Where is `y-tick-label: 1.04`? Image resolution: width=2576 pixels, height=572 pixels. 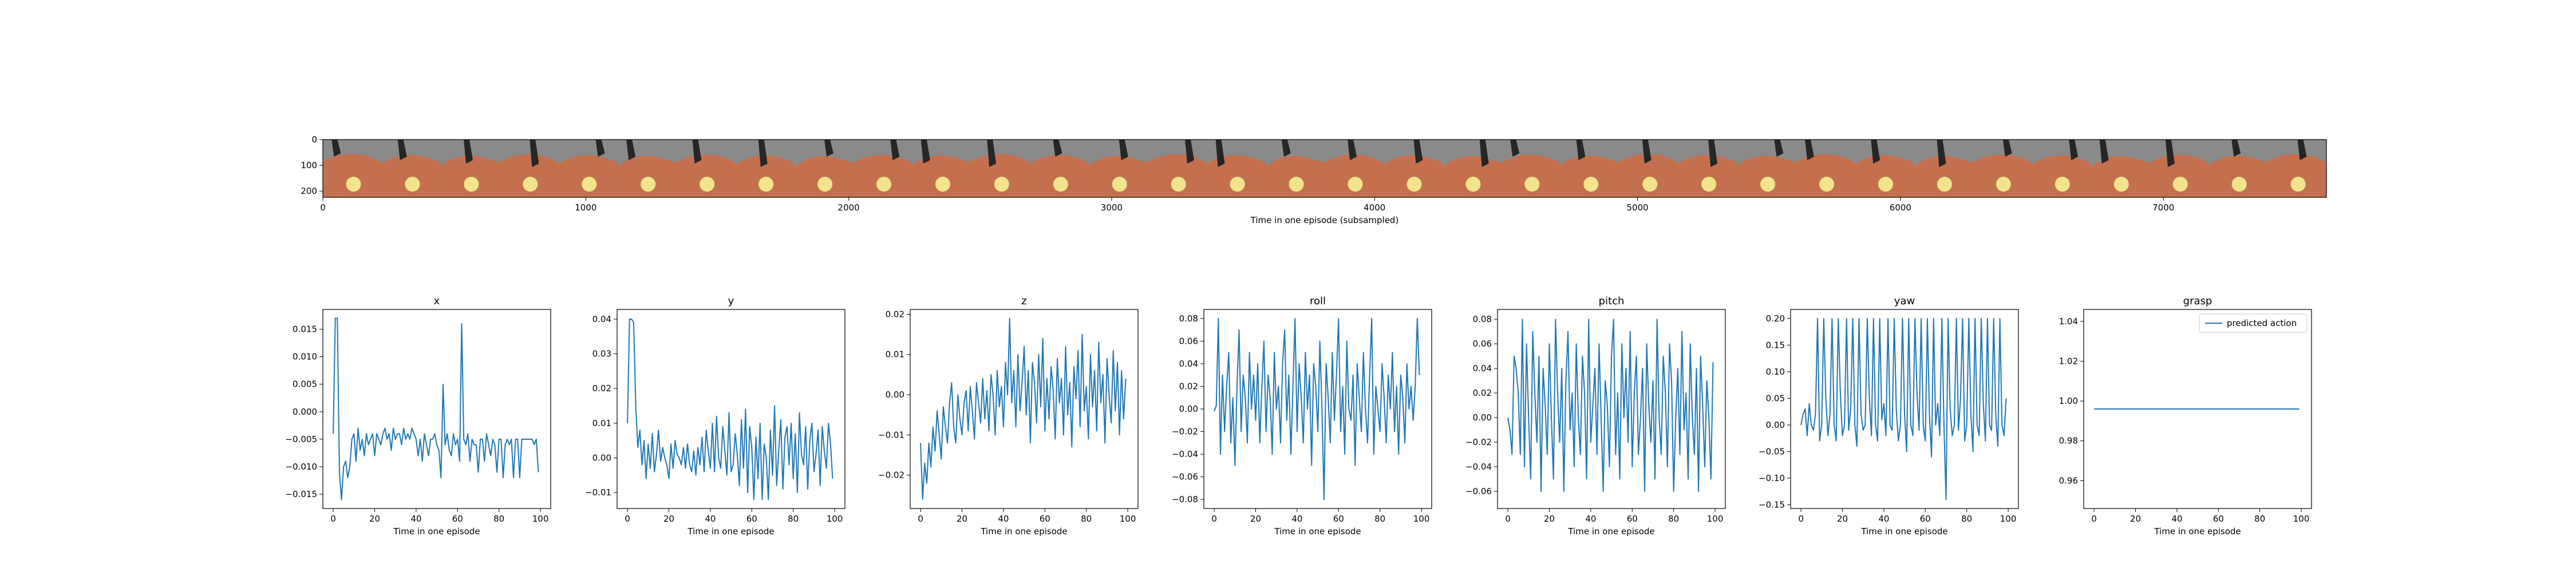
y-tick-label: 1.04 is located at coordinates (2068, 321).